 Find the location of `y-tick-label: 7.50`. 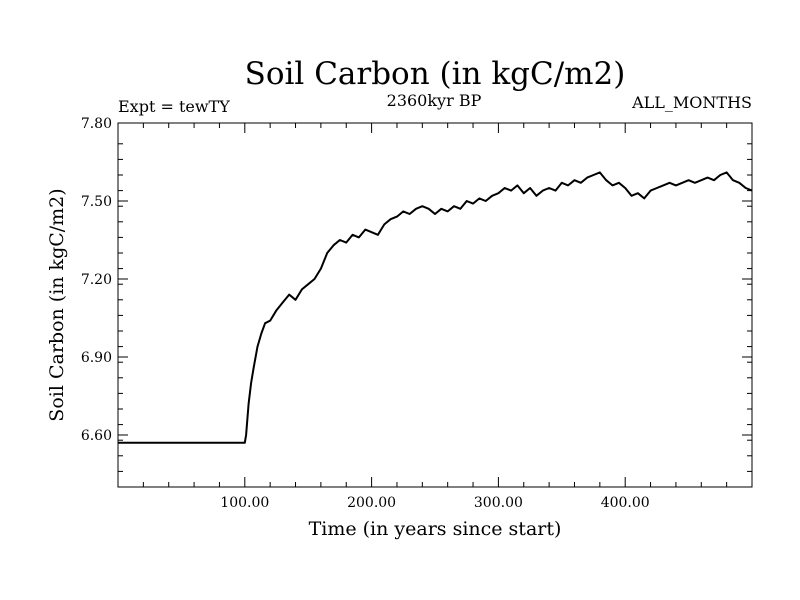

y-tick-label: 7.50 is located at coordinates (96, 202).